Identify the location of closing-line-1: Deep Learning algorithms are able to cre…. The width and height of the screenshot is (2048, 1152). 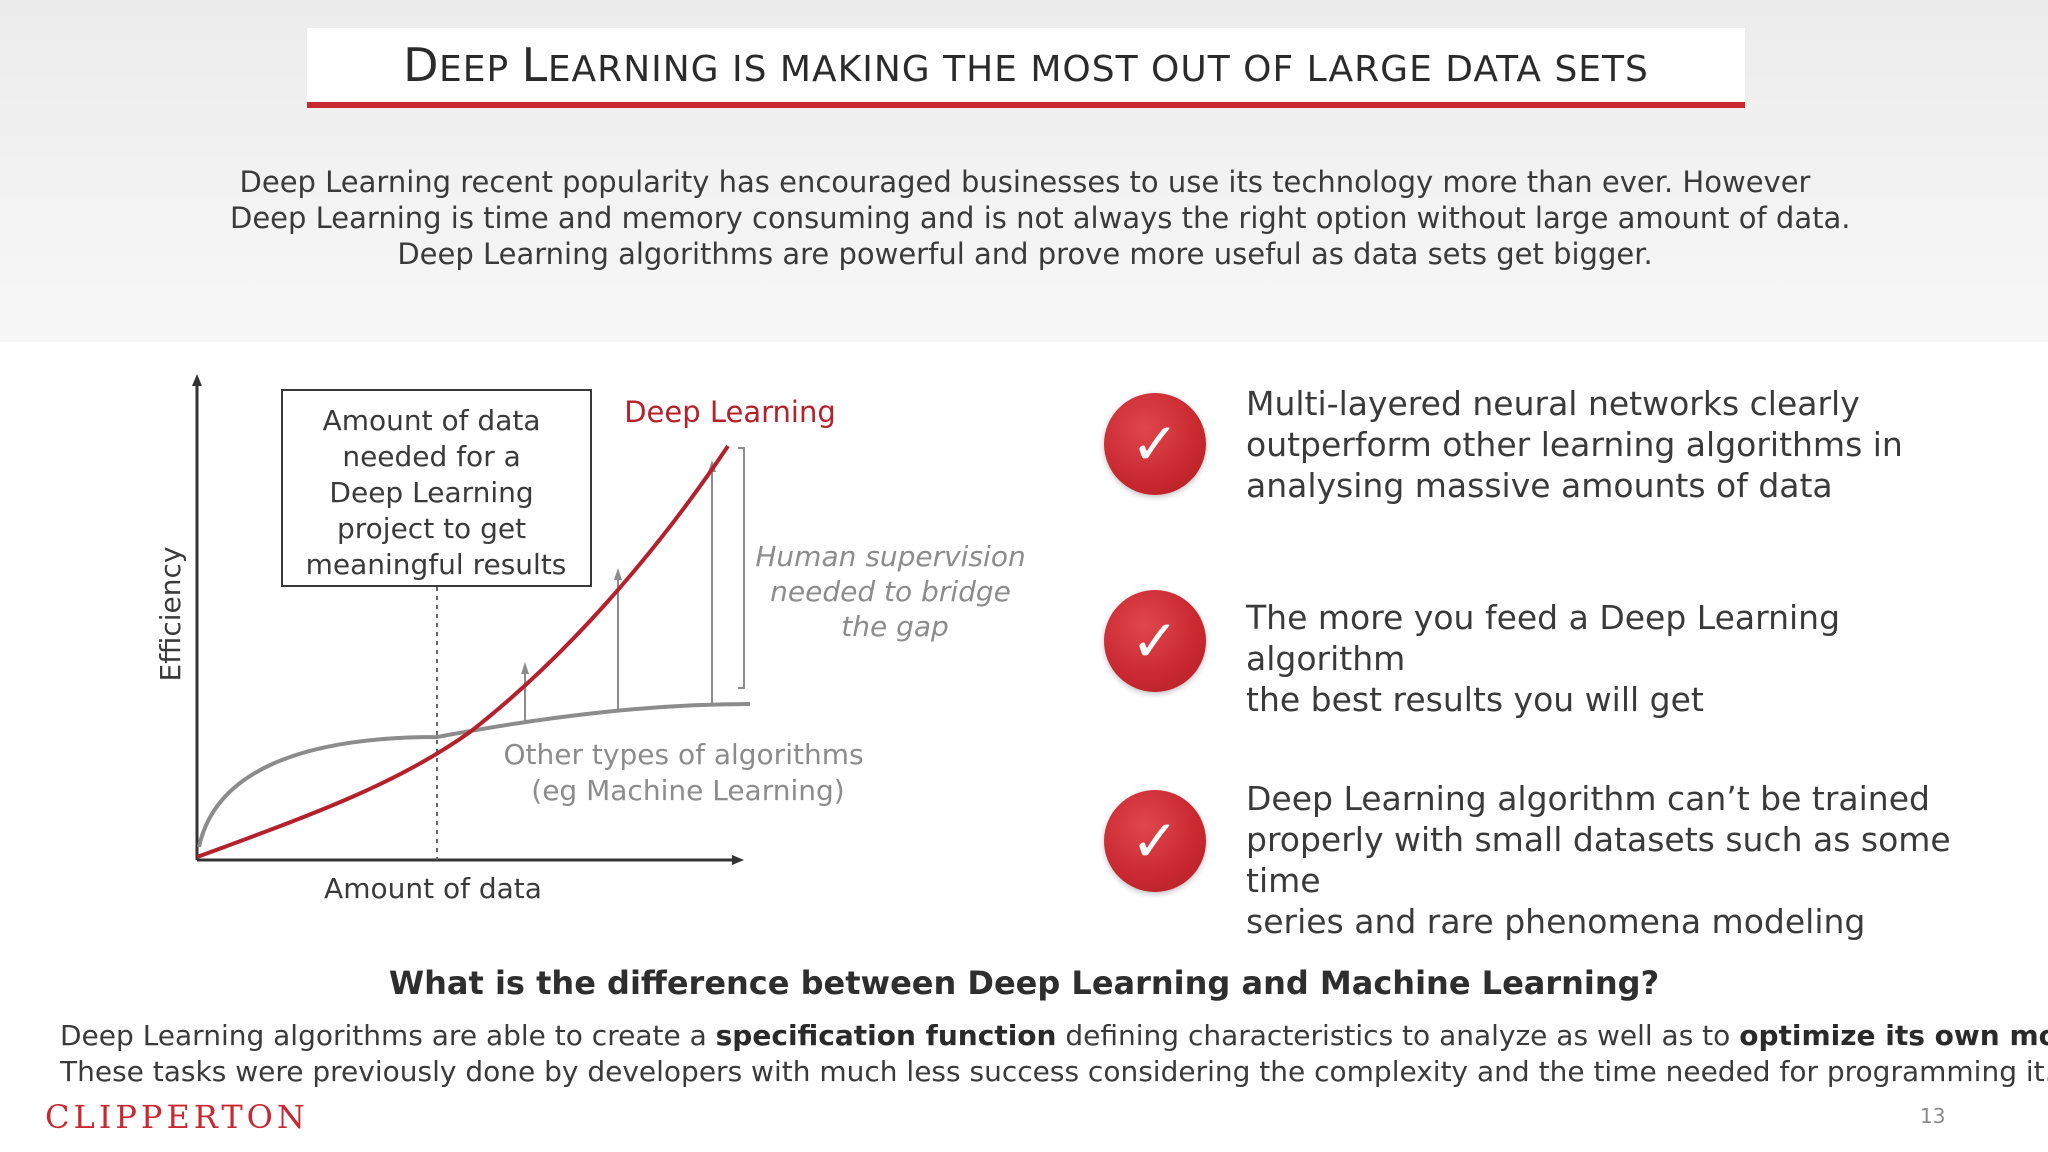
(1054, 1035).